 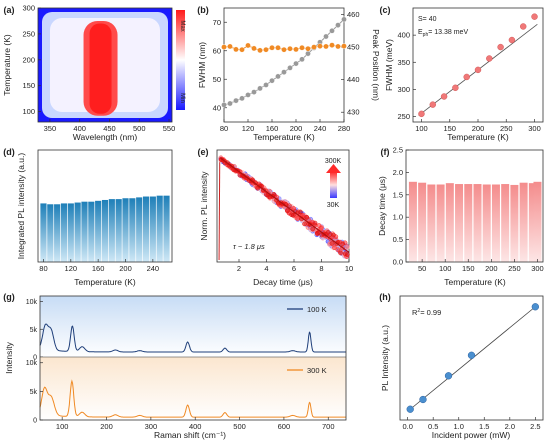 What do you see at coordinates (9, 297) in the screenshot?
I see `panel-label: (g)` at bounding box center [9, 297].